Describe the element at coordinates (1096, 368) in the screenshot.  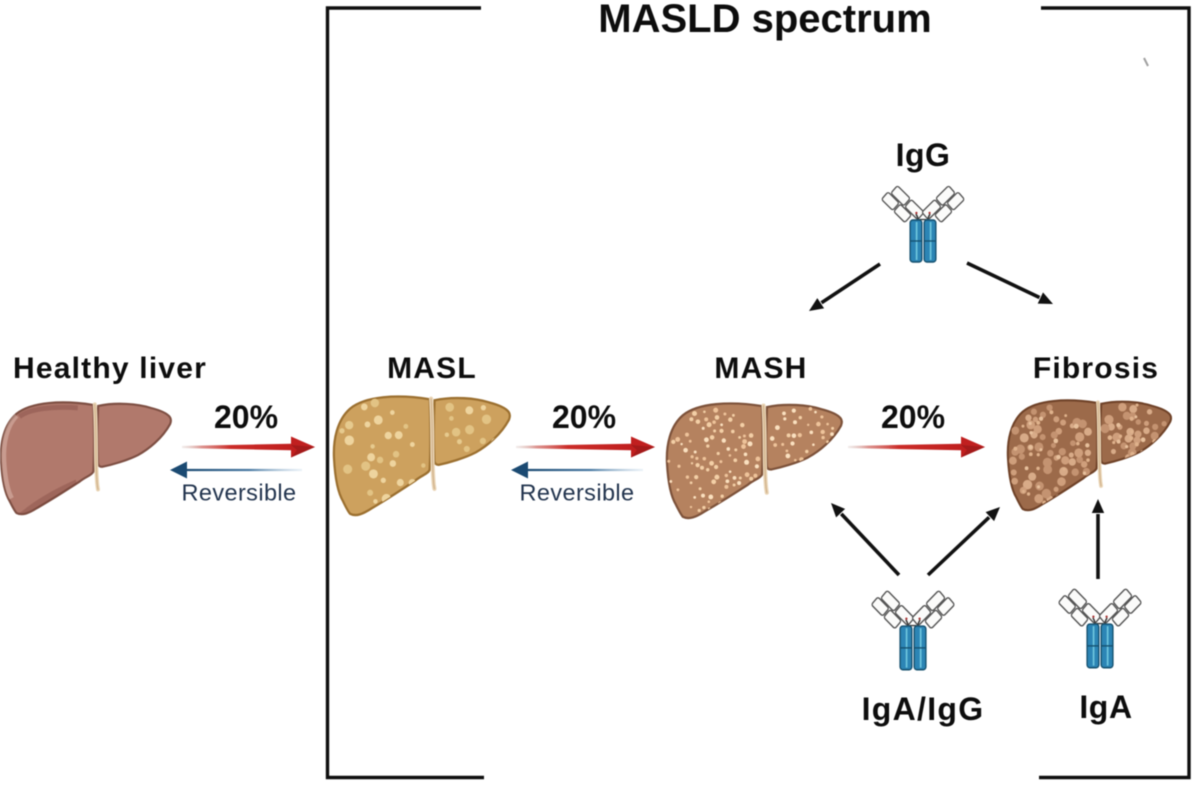
I see `svg-text: Fibrosis` at that location.